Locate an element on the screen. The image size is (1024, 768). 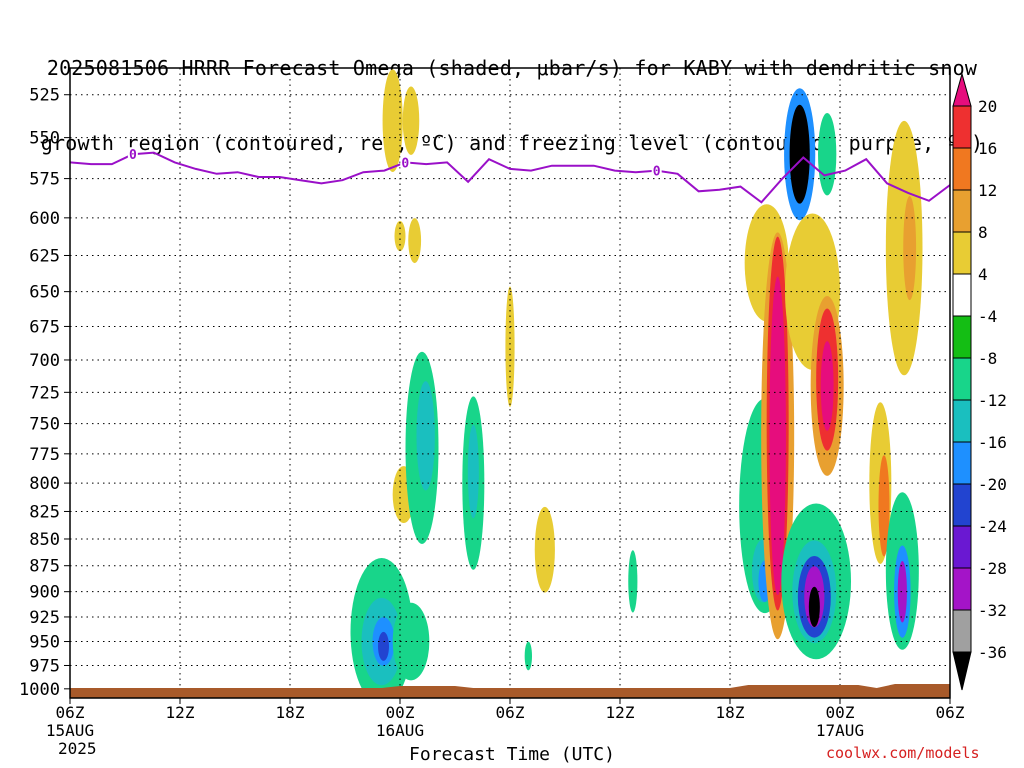
colorbar-label: -32 is located at coordinates (992, 610).